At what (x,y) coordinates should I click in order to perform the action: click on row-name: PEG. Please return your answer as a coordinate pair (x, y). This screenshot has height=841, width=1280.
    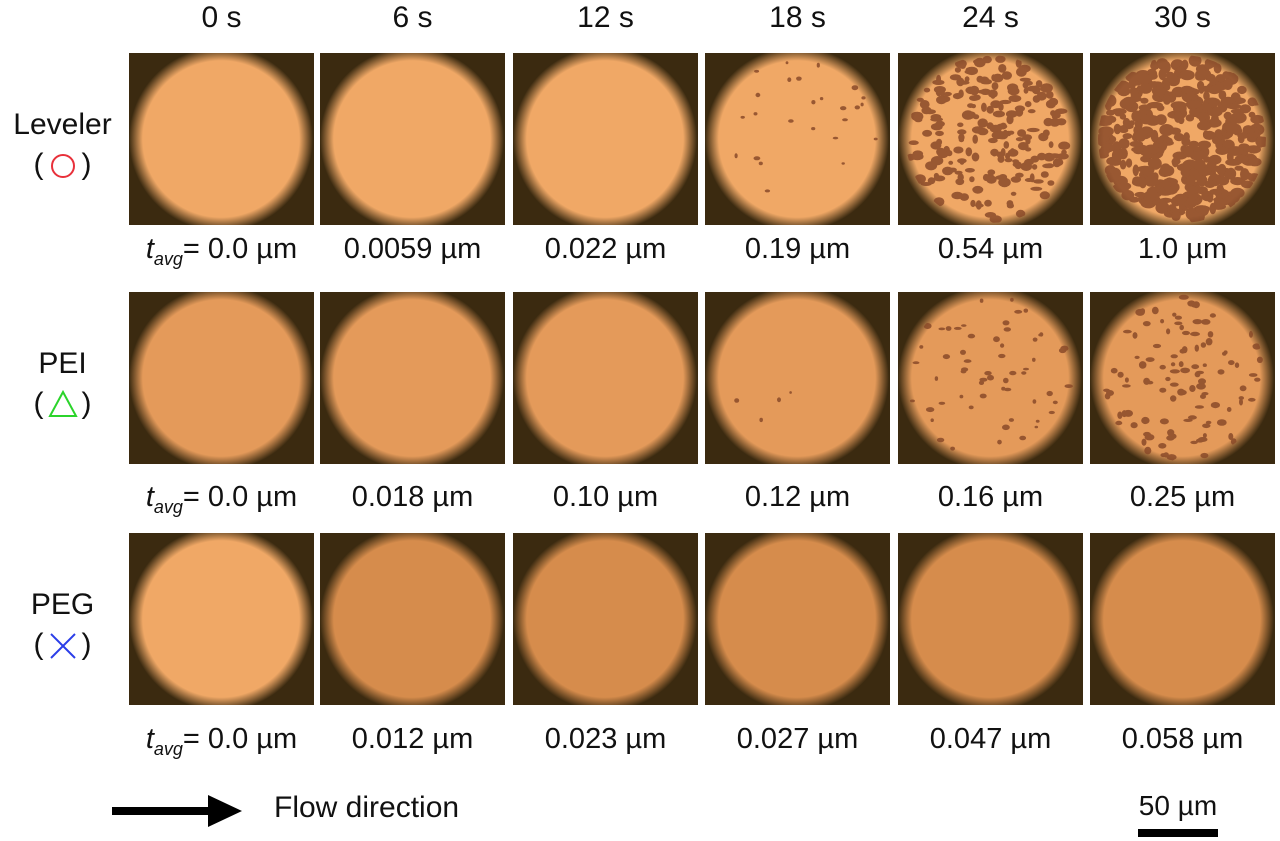
    Looking at the image, I should click on (62, 604).